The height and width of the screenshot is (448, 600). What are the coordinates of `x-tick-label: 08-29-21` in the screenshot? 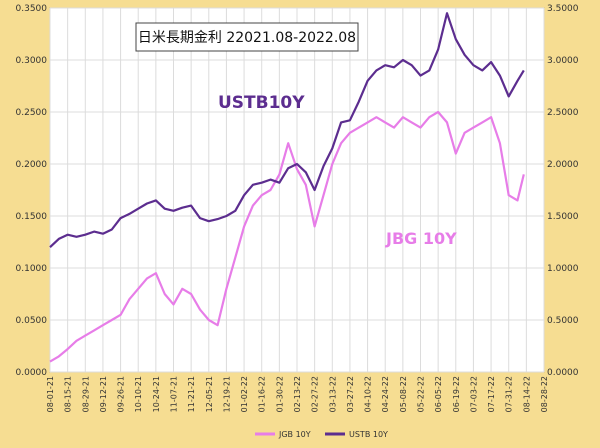 It's located at (85, 394).